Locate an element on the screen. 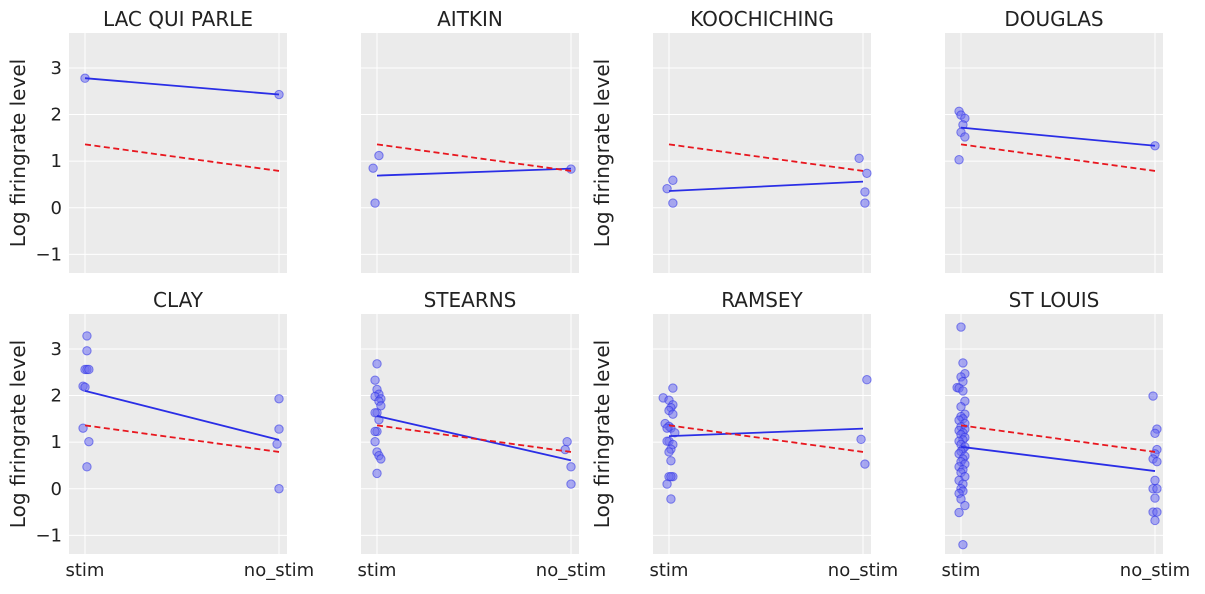  panel-douglas: DOUGLAS is located at coordinates (1054, 140).